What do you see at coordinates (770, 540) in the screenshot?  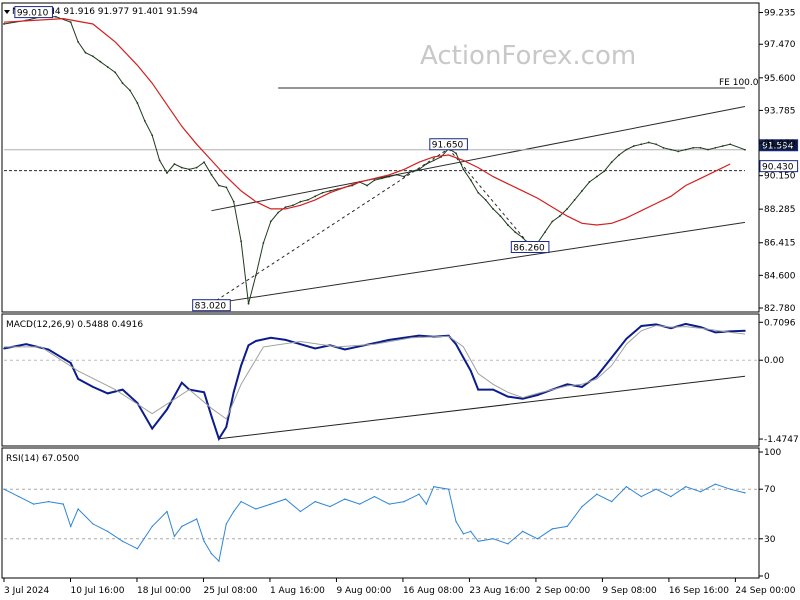 I see `rsi-axis-tick-label: 30` at bounding box center [770, 540].